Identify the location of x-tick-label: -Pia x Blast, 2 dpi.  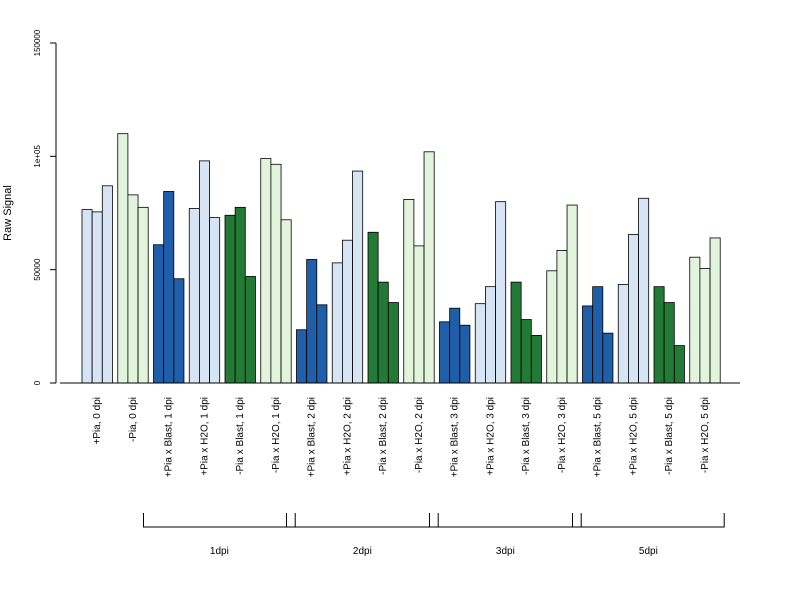
(383, 436).